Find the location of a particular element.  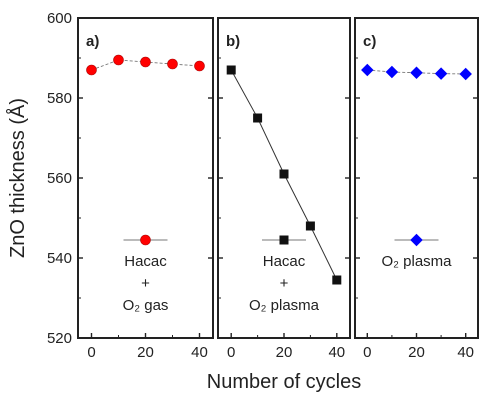

legend: Hacac + O₂ plasma is located at coordinates (284, 274).